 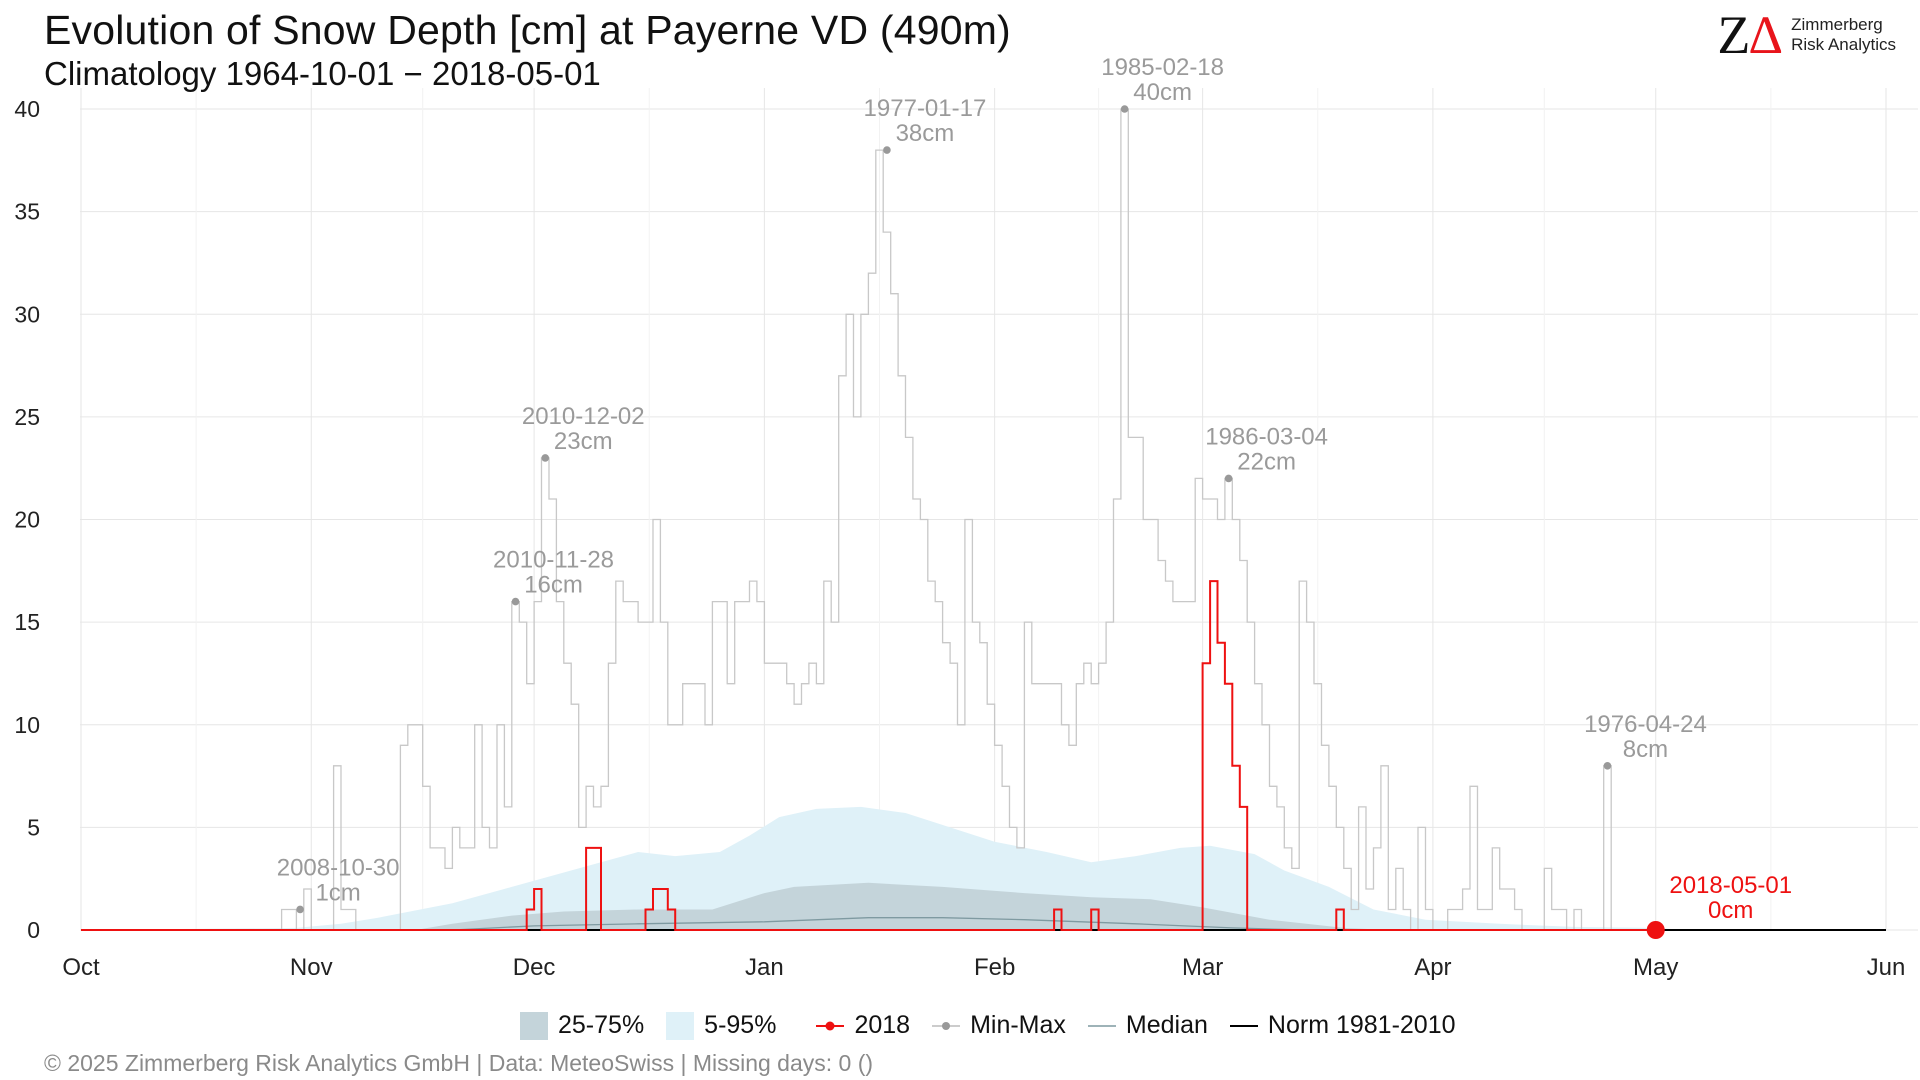 I want to click on legend-key-median, so click(x=1101, y=1025).